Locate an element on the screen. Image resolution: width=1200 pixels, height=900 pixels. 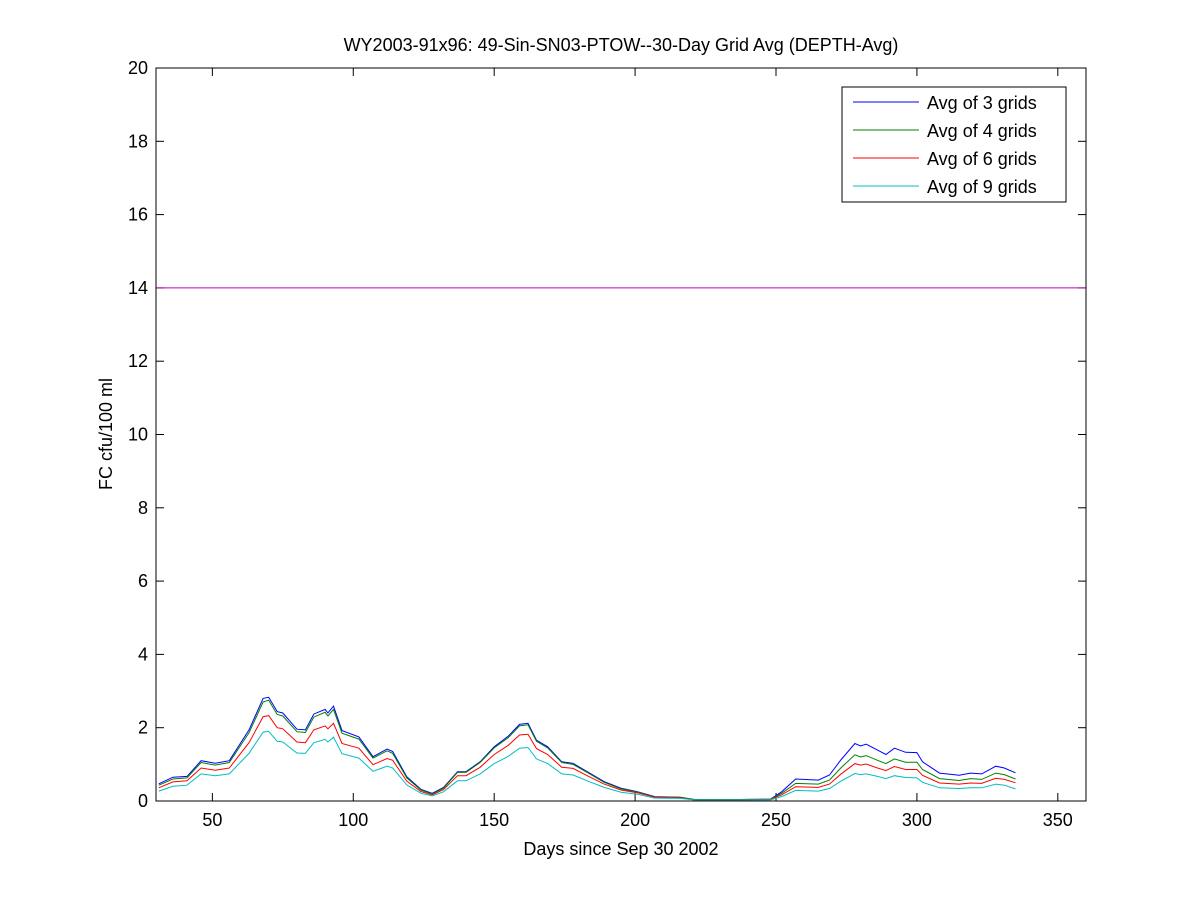
x-tick-label: 350 is located at coordinates (1058, 820).